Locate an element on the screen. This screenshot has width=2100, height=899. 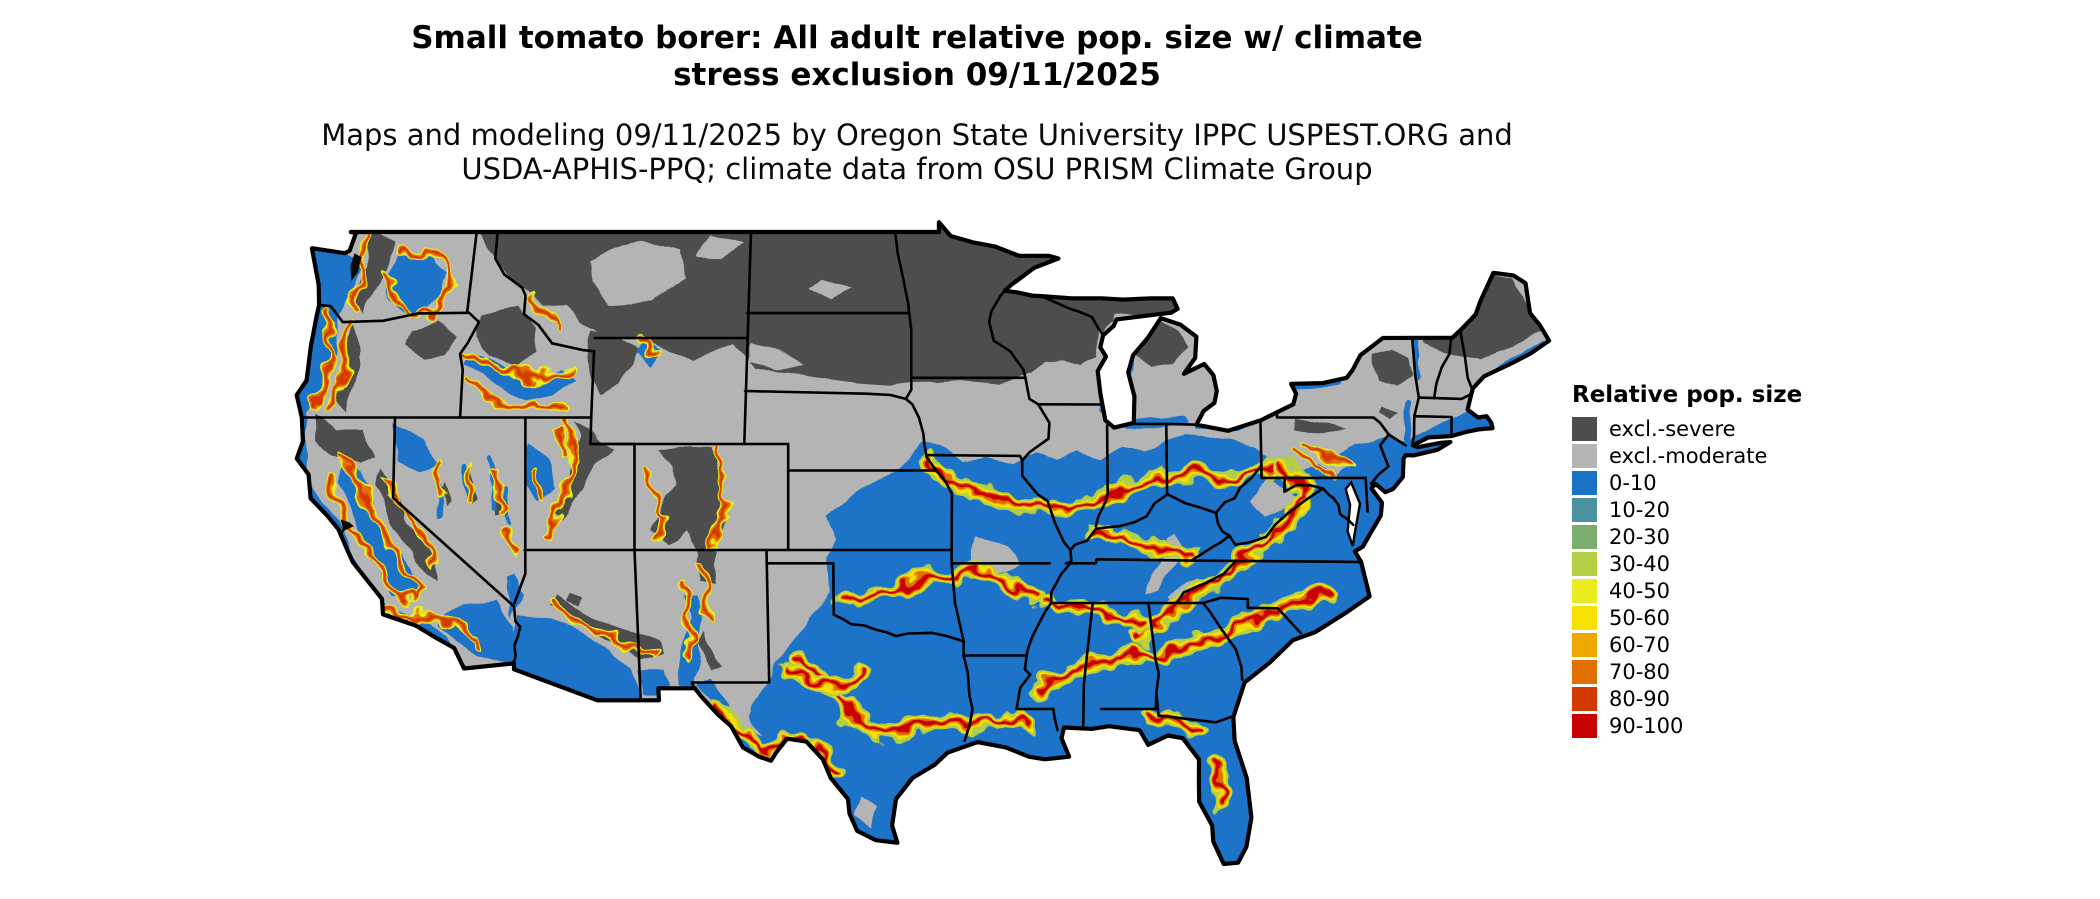
legend-item: excl.-severe is located at coordinates (1687, 429).